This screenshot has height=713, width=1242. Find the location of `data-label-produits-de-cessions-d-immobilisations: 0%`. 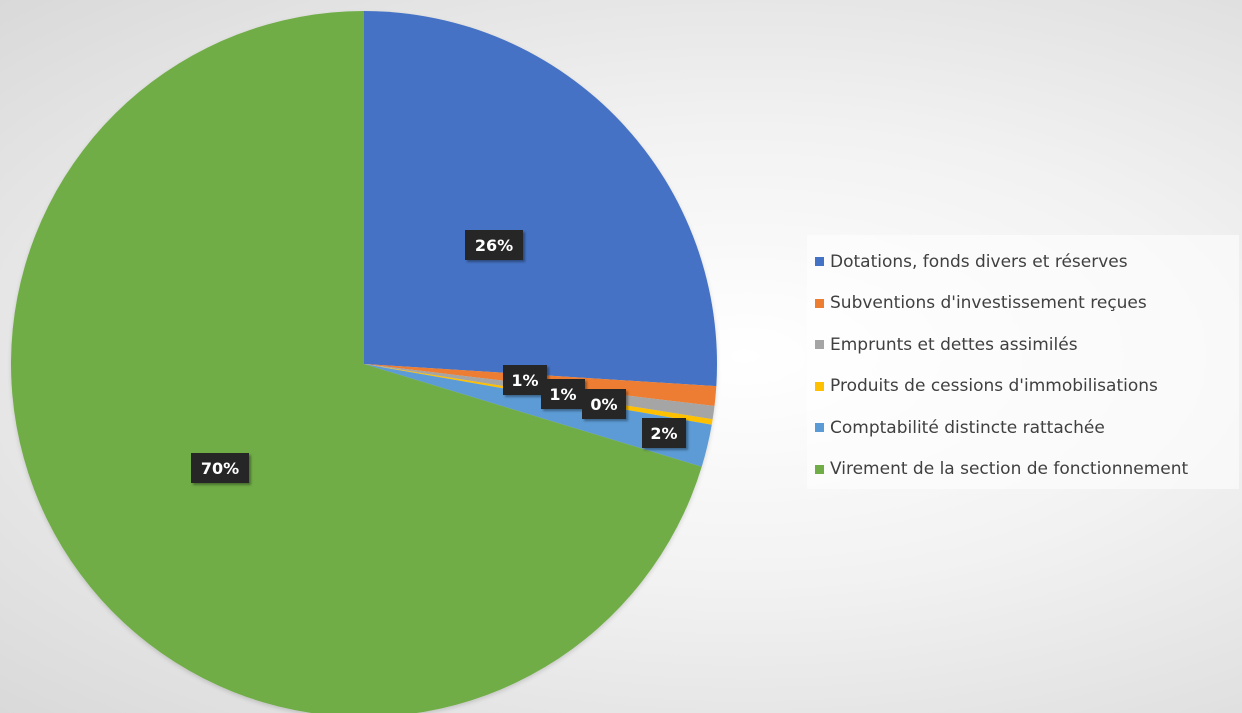

data-label-produits-de-cessions-d-immobilisations: 0% is located at coordinates (604, 404).